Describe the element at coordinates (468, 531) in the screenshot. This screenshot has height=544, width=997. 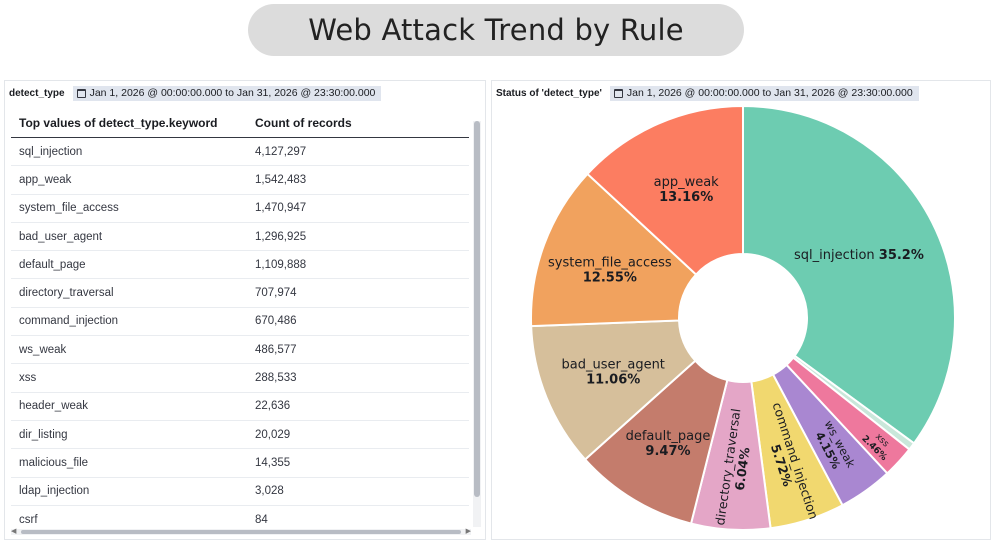
I see `scroll-right-icon: ▶` at that location.